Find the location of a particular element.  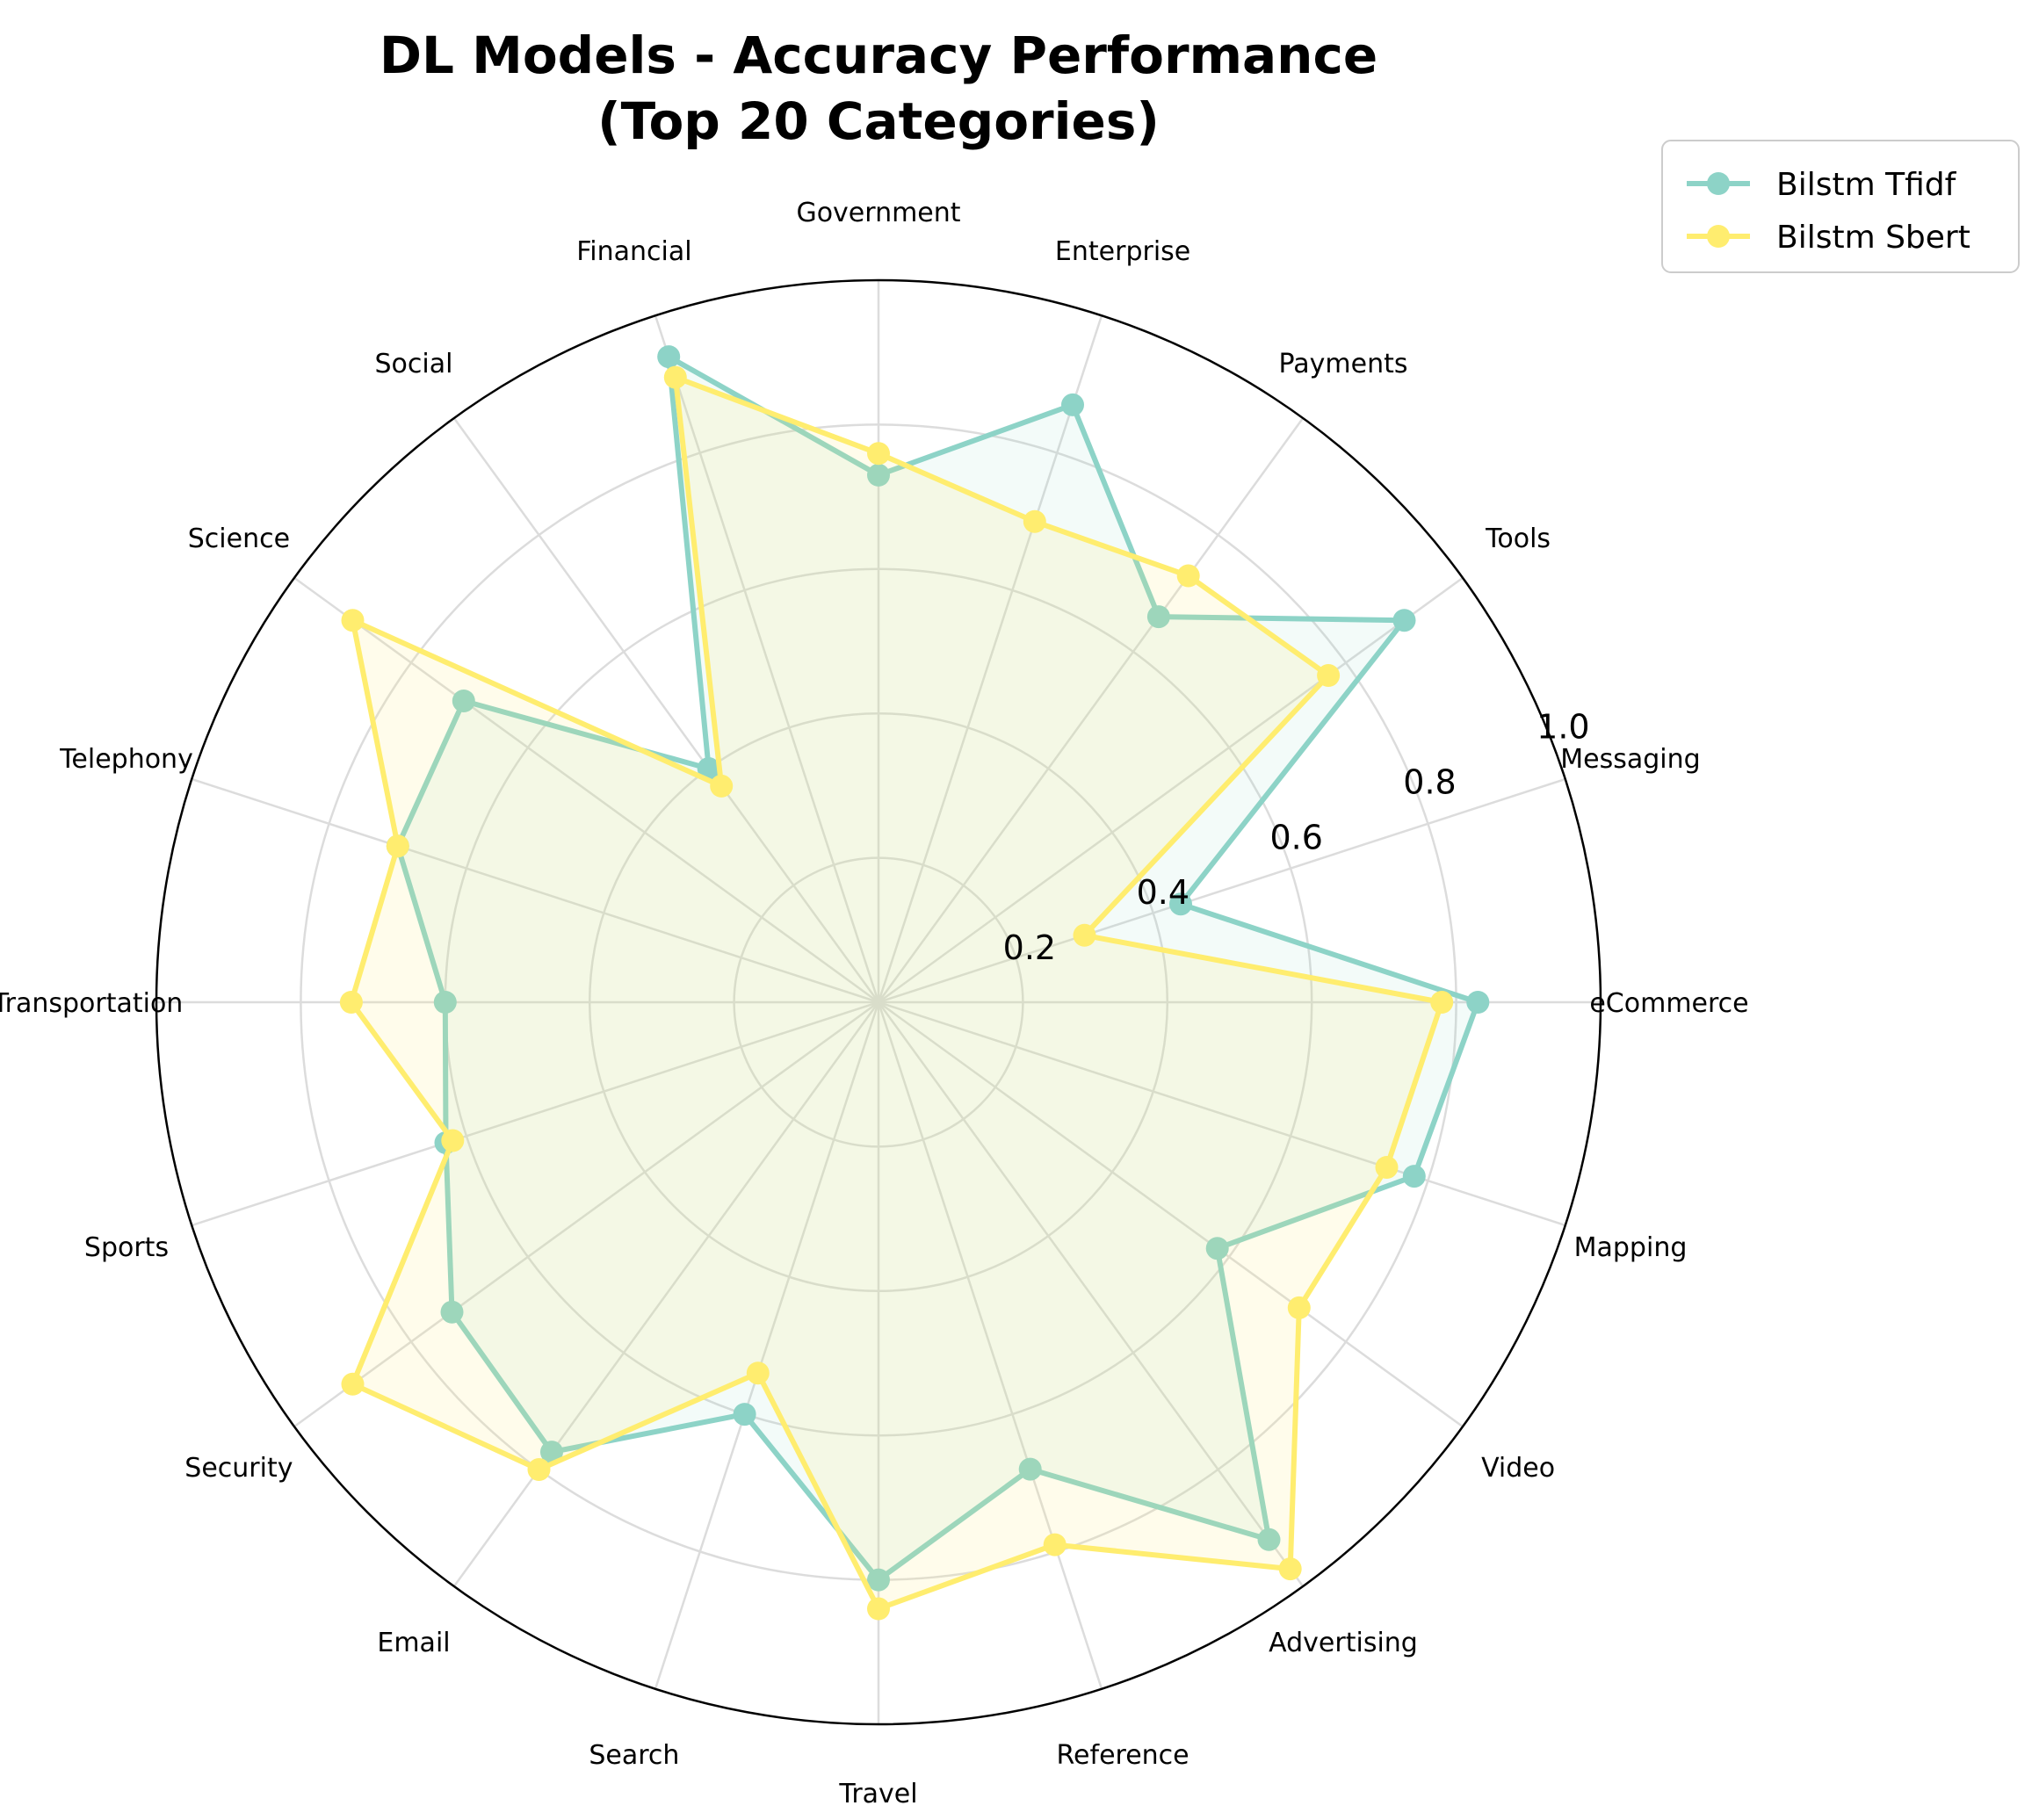

radial-tick-label-3: 0.6 is located at coordinates (1295, 837).